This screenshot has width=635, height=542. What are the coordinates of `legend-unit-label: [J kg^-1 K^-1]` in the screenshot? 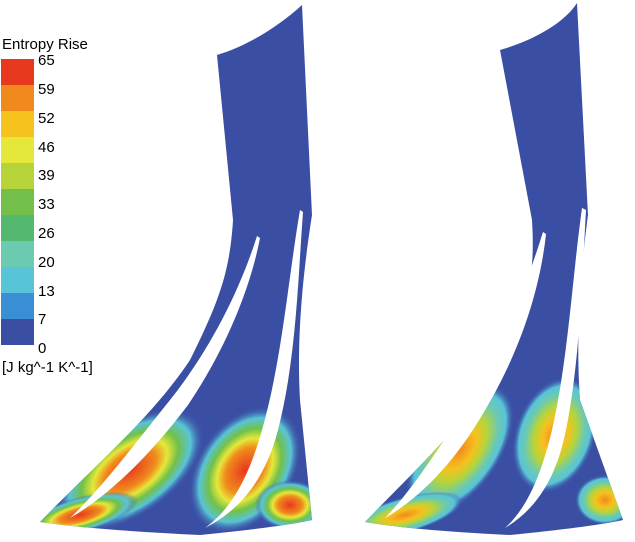 It's located at (47, 367).